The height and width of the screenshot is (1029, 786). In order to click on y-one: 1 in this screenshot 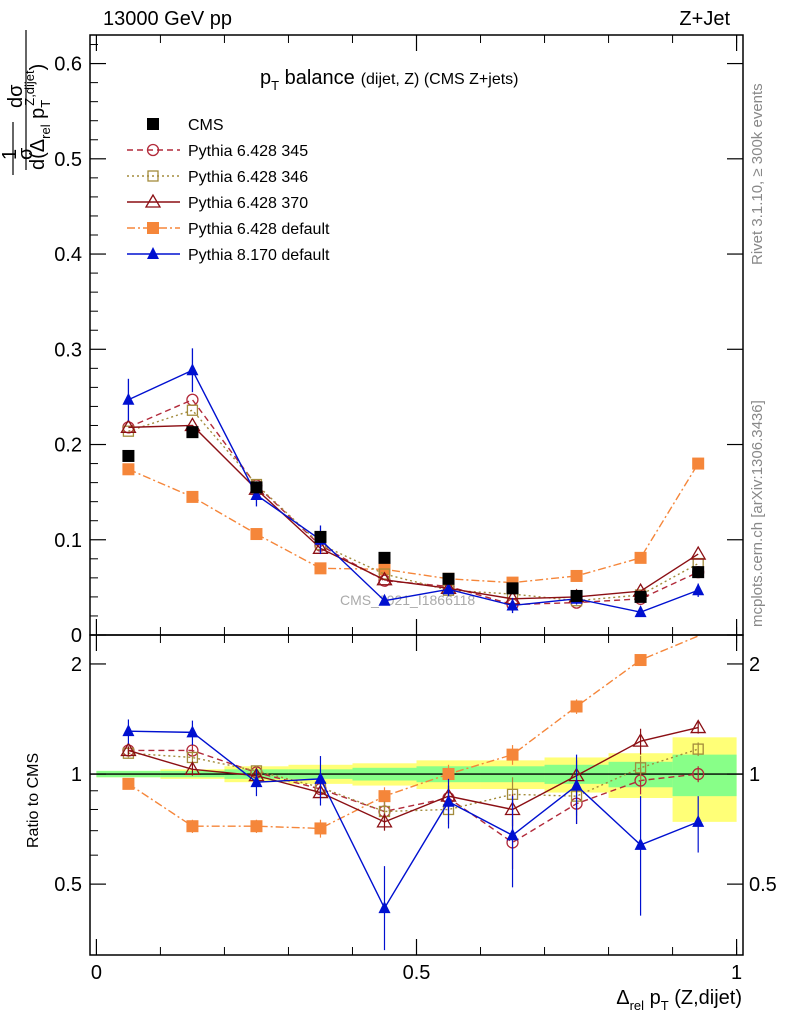, I will do `click(10, 154)`.